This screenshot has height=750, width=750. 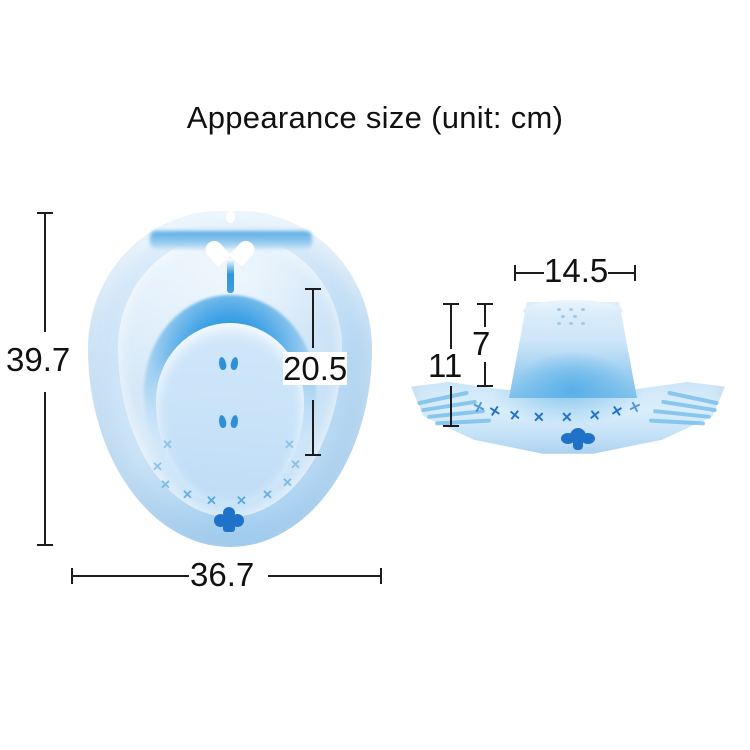 I want to click on dimension-line-seat-length-upper, so click(x=313, y=318).